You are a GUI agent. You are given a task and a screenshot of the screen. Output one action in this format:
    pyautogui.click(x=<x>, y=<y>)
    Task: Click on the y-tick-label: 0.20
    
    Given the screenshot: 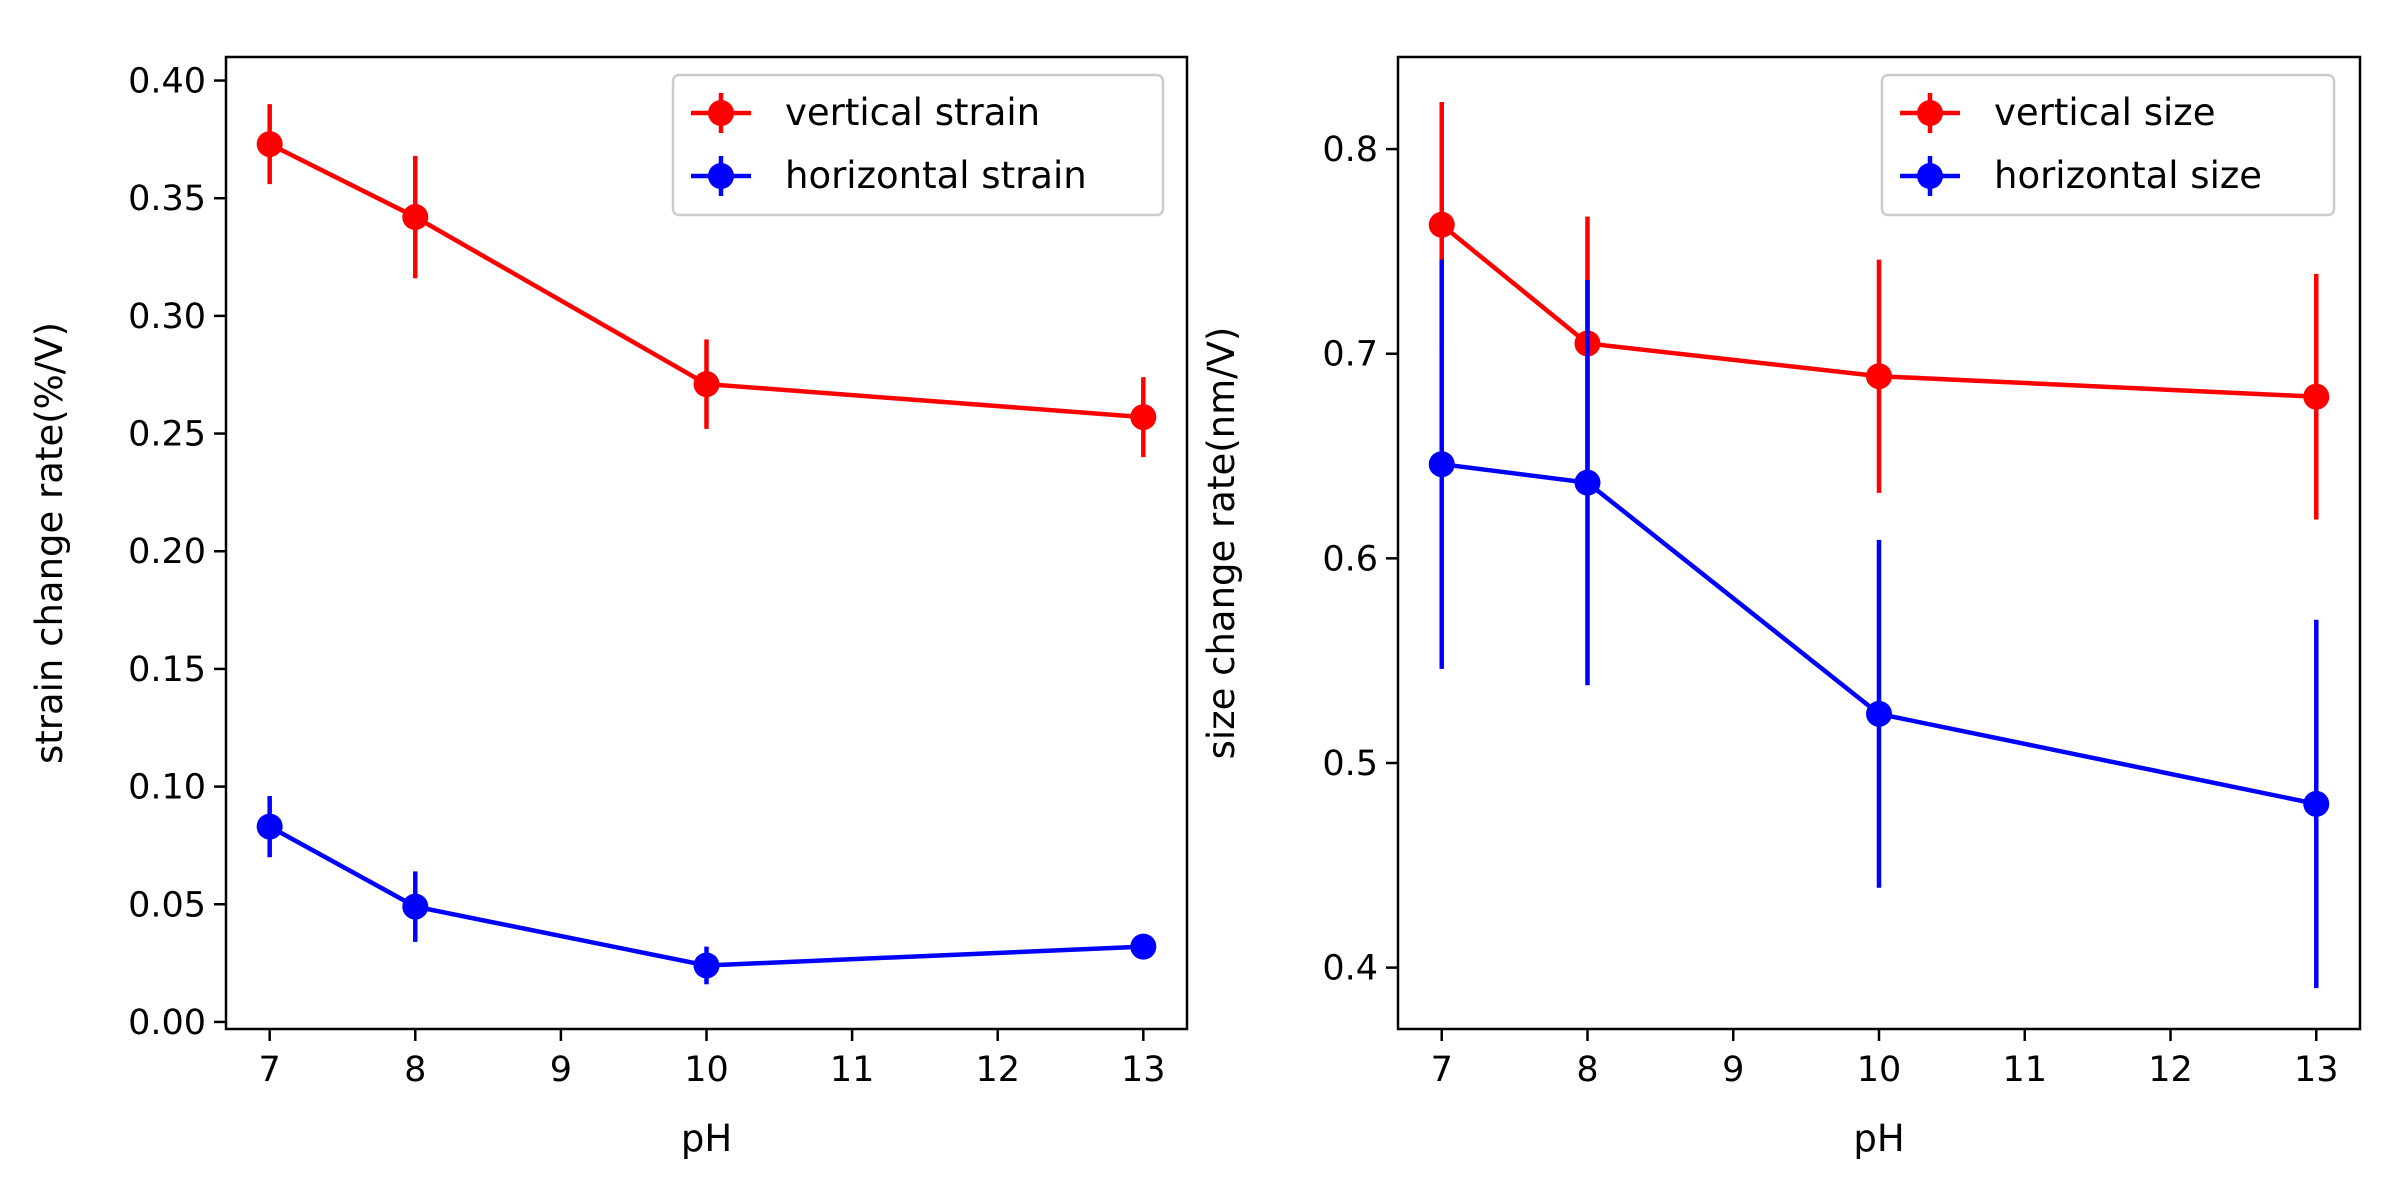 What is the action you would take?
    pyautogui.click(x=167, y=552)
    